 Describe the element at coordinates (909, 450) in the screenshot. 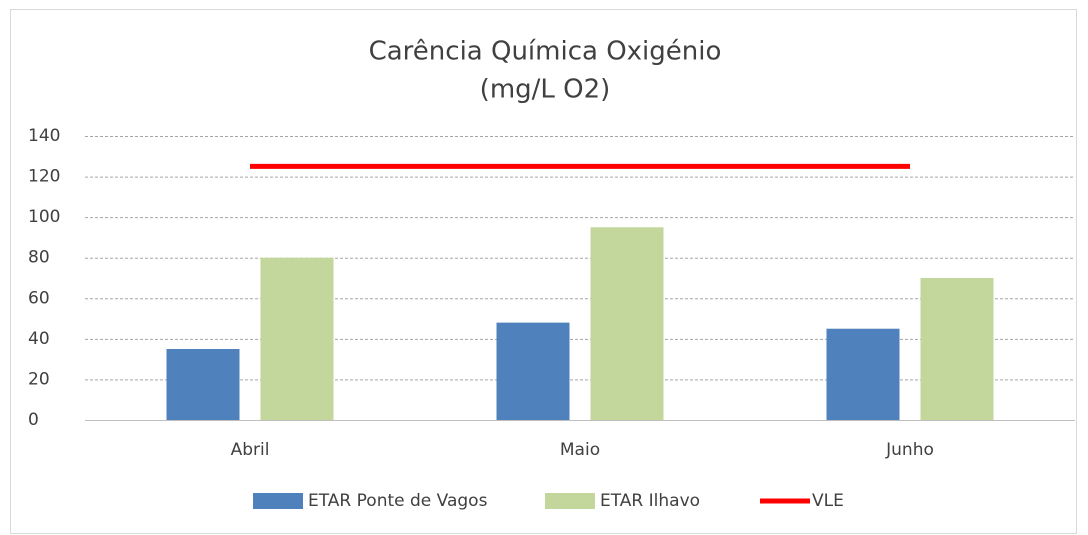

I see `x-tick-label: Junho` at that location.